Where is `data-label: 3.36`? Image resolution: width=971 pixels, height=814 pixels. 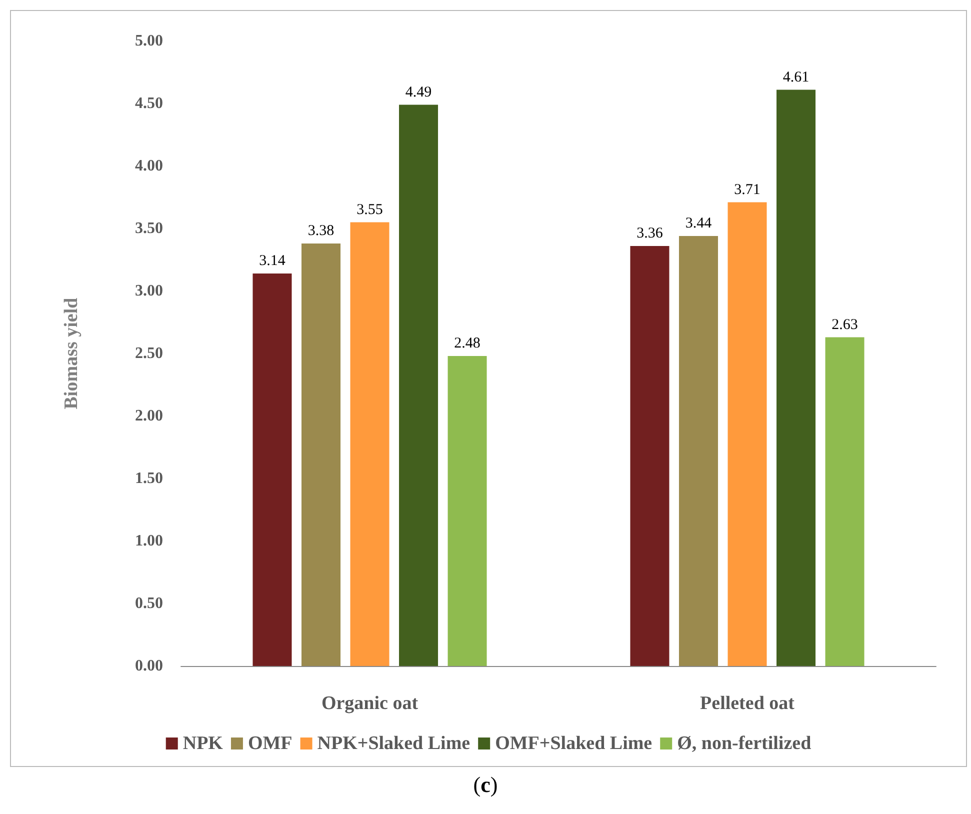
data-label: 3.36 is located at coordinates (650, 234).